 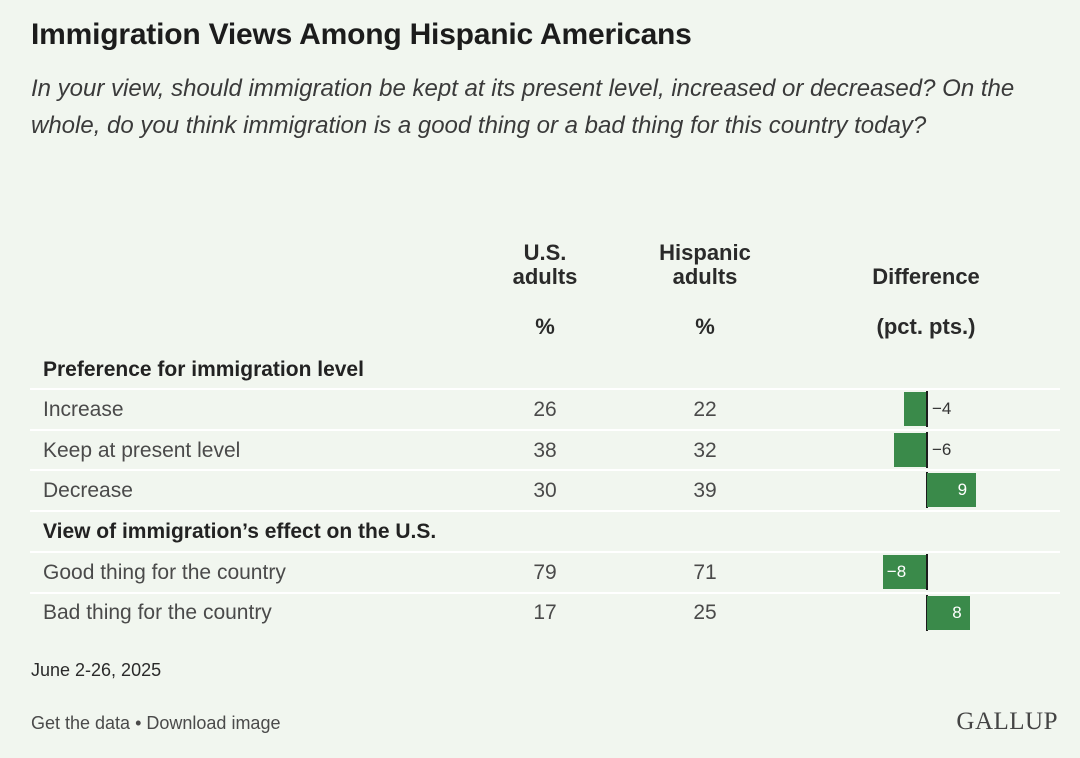 I want to click on diff-bar-bad-thing, so click(x=949, y=613).